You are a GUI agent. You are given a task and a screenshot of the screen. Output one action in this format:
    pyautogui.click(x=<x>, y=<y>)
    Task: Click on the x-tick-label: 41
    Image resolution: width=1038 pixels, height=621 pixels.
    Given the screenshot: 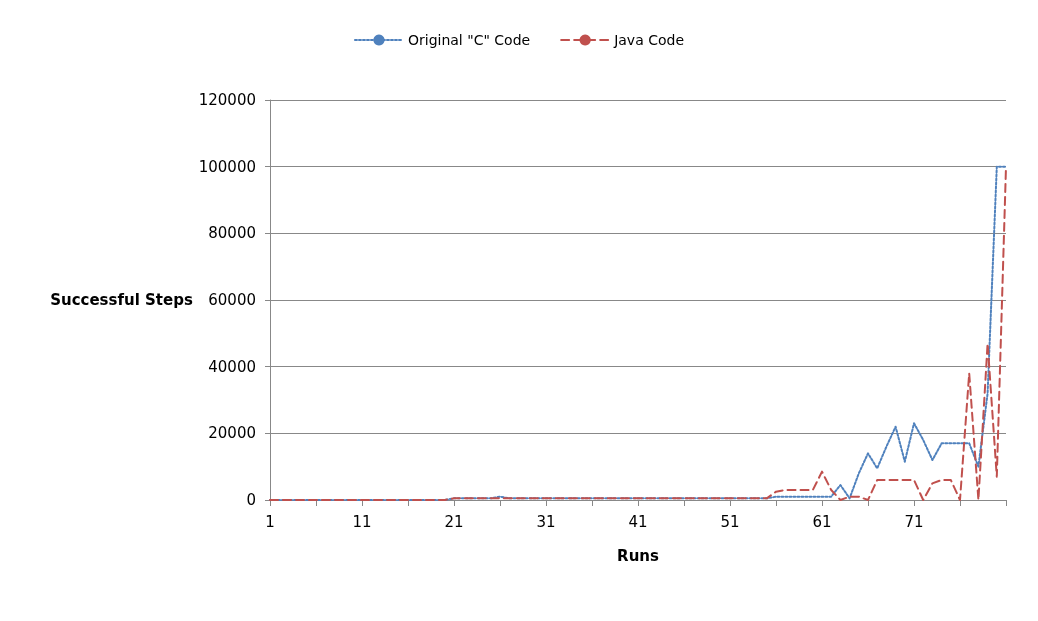 What is the action you would take?
    pyautogui.click(x=638, y=521)
    